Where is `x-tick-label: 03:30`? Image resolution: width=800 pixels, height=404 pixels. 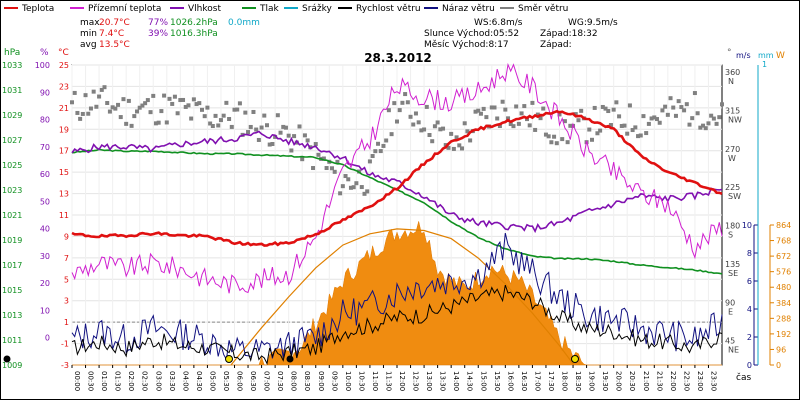 x-tick-label: 03:30 is located at coordinates (172, 381).